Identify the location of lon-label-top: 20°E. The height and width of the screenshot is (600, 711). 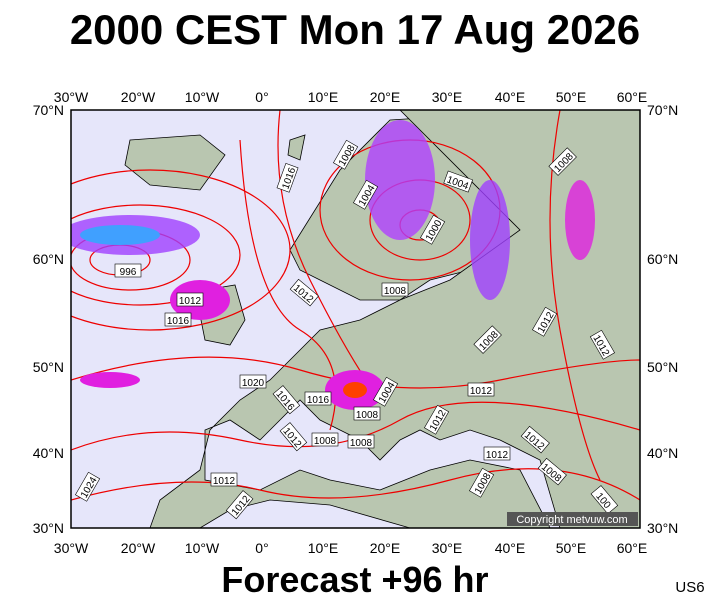
(385, 97).